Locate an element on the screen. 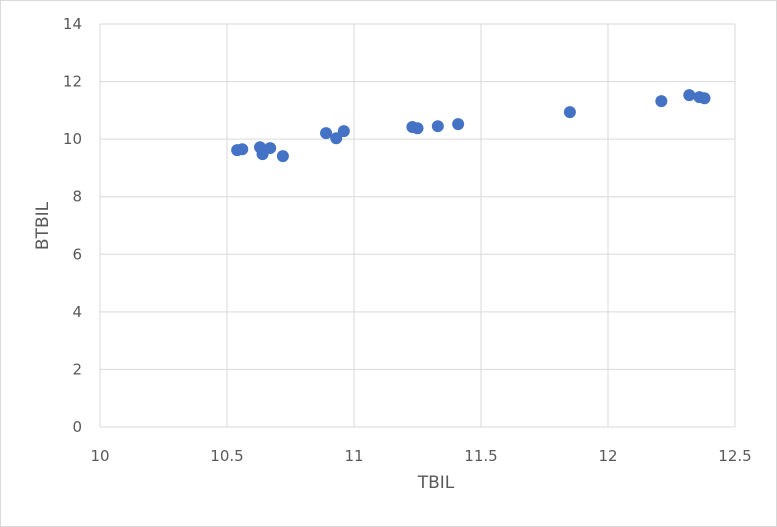 Image resolution: width=777 pixels, height=527 pixels. x-axis-ticks: 10 10.5 11 11.5 12 12.5 is located at coordinates (420, 456).